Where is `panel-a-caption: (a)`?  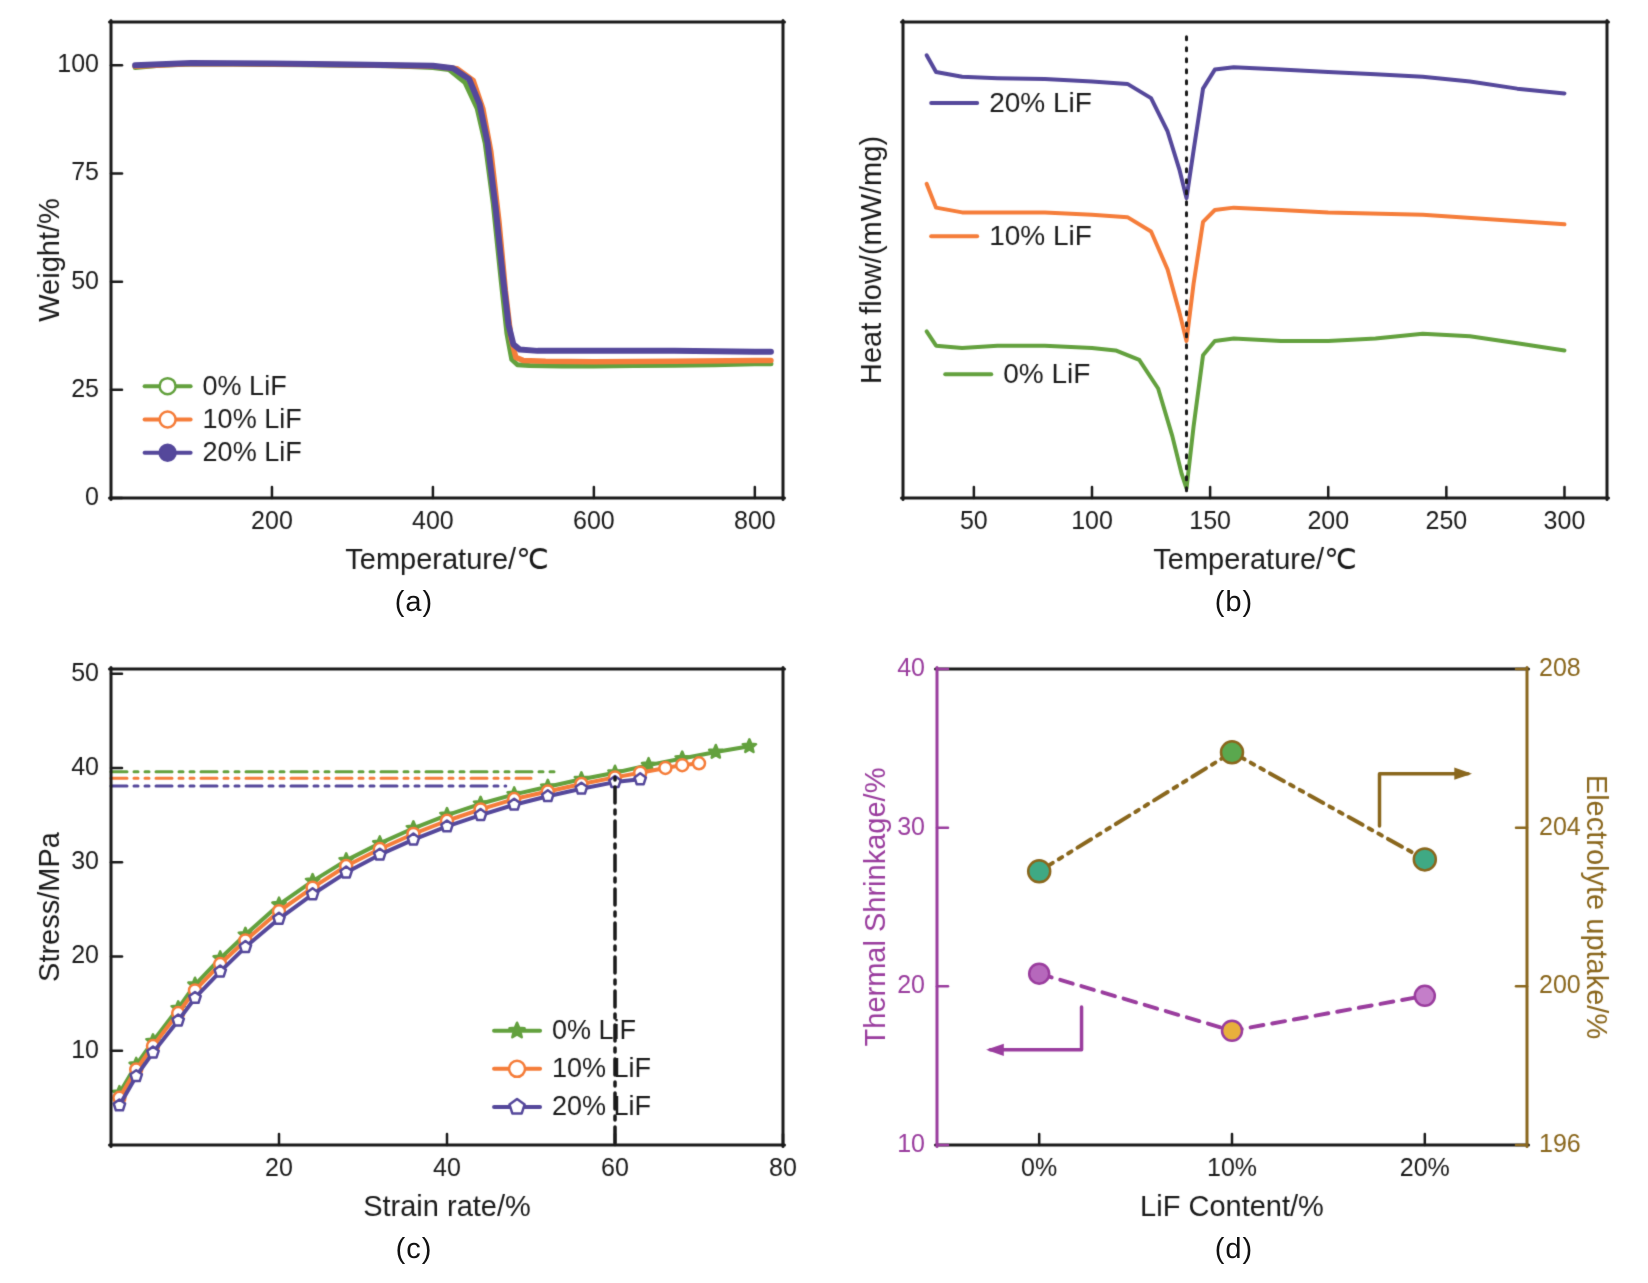 panel-a-caption: (a) is located at coordinates (414, 602).